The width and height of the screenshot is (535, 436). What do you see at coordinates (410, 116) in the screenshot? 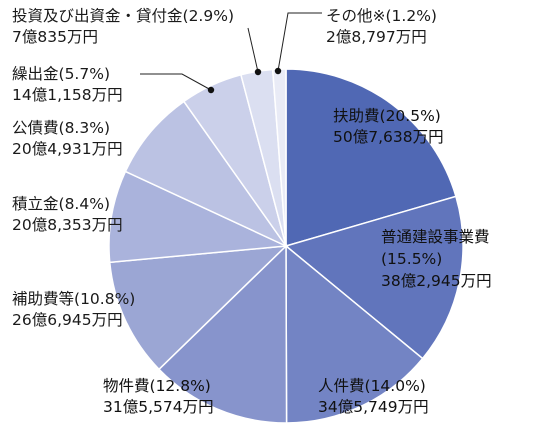
I see `slice-percent: (20.5%)` at bounding box center [410, 116].